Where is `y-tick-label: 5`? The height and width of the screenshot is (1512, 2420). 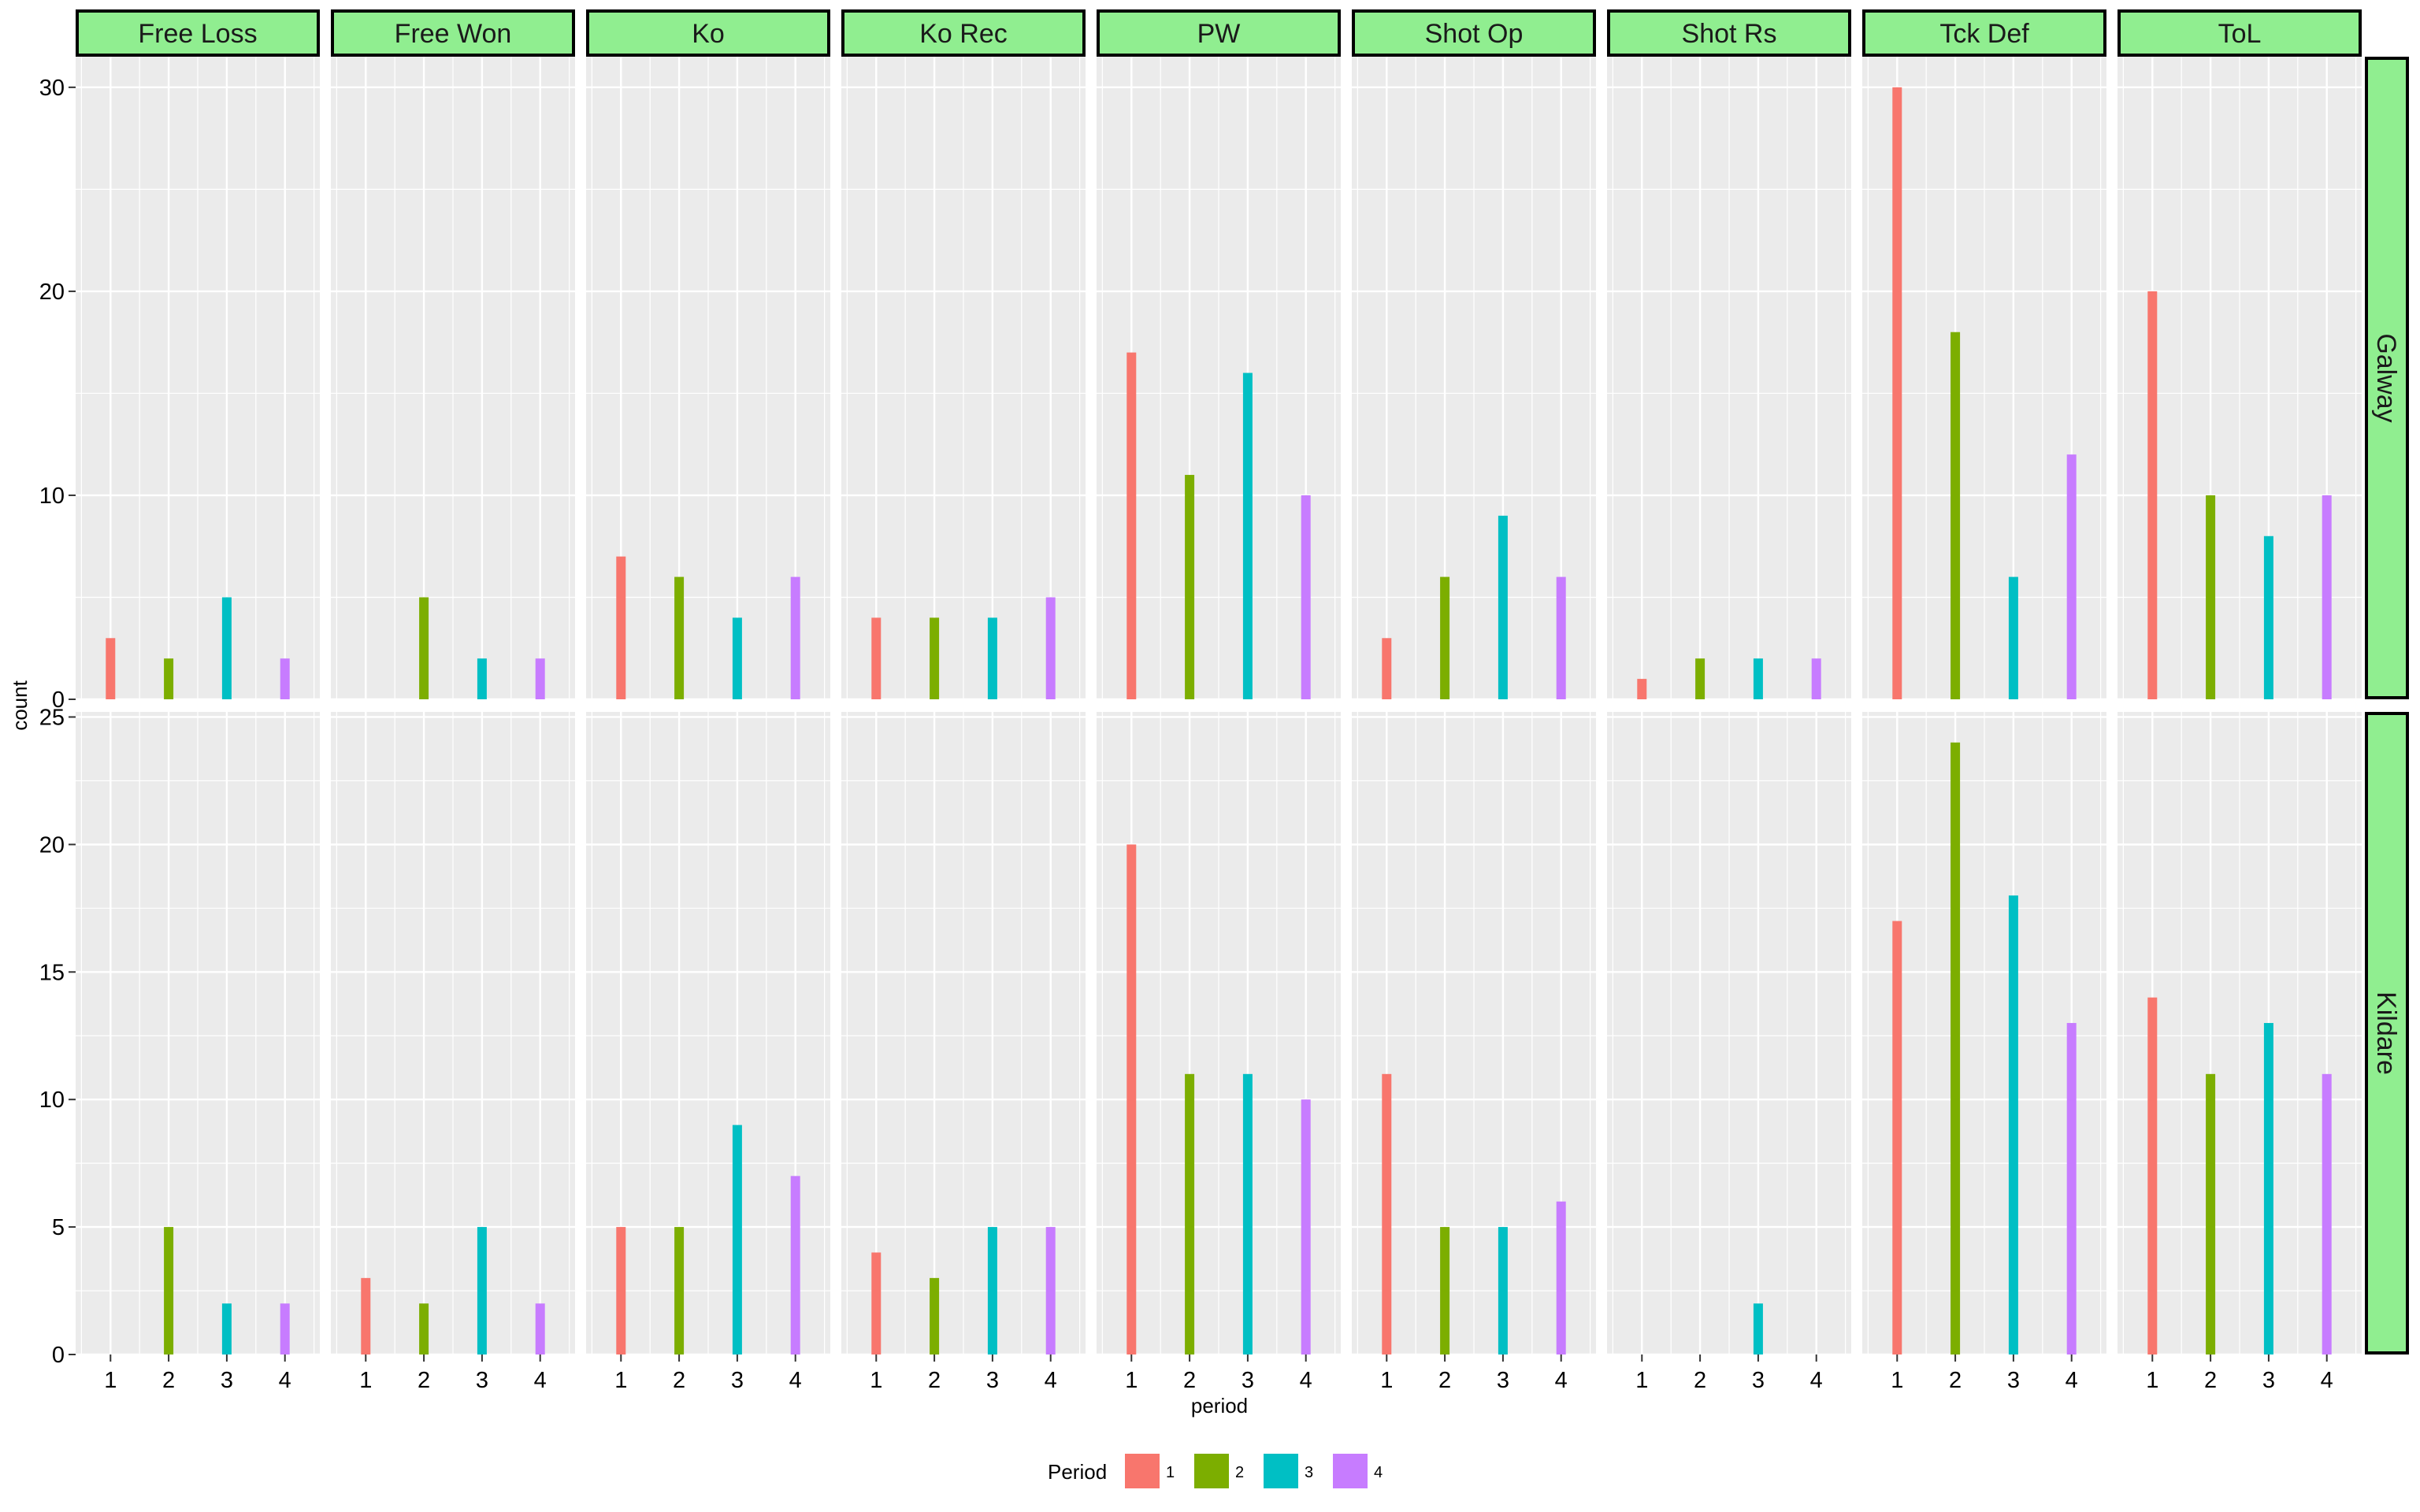
y-tick-label: 5 is located at coordinates (58, 1227).